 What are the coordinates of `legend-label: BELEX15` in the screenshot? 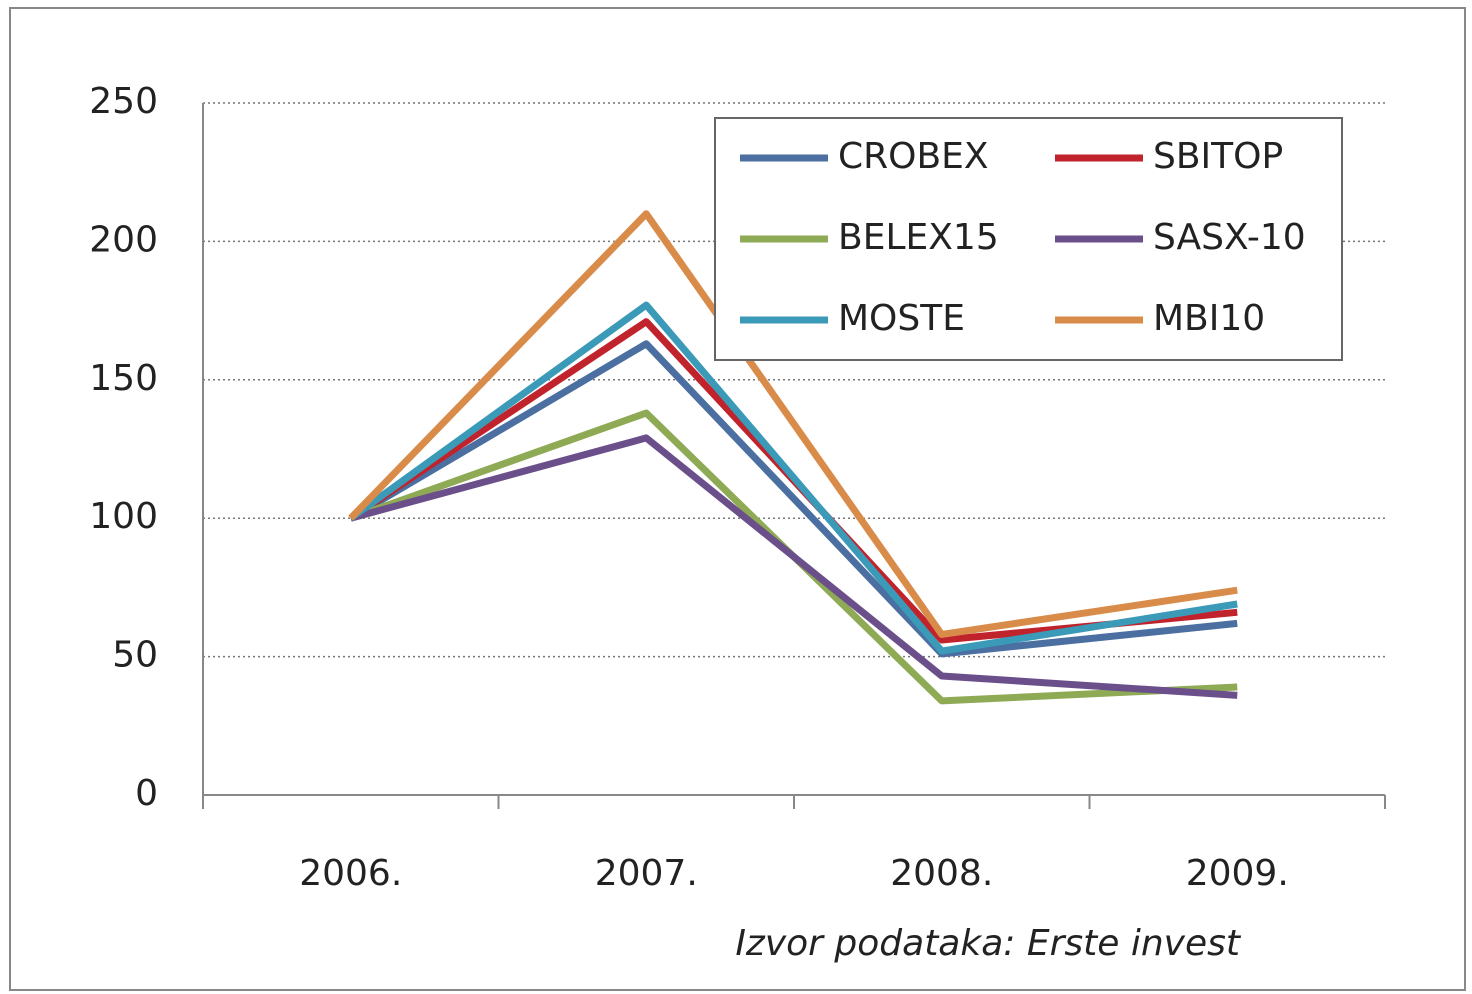 It's located at (918, 237).